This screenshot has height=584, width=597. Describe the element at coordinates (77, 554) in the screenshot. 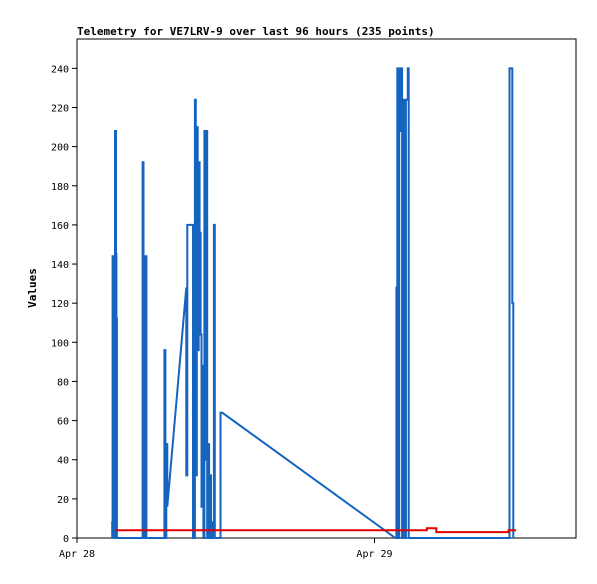

I see `x-tick-label: Apr 28` at that location.